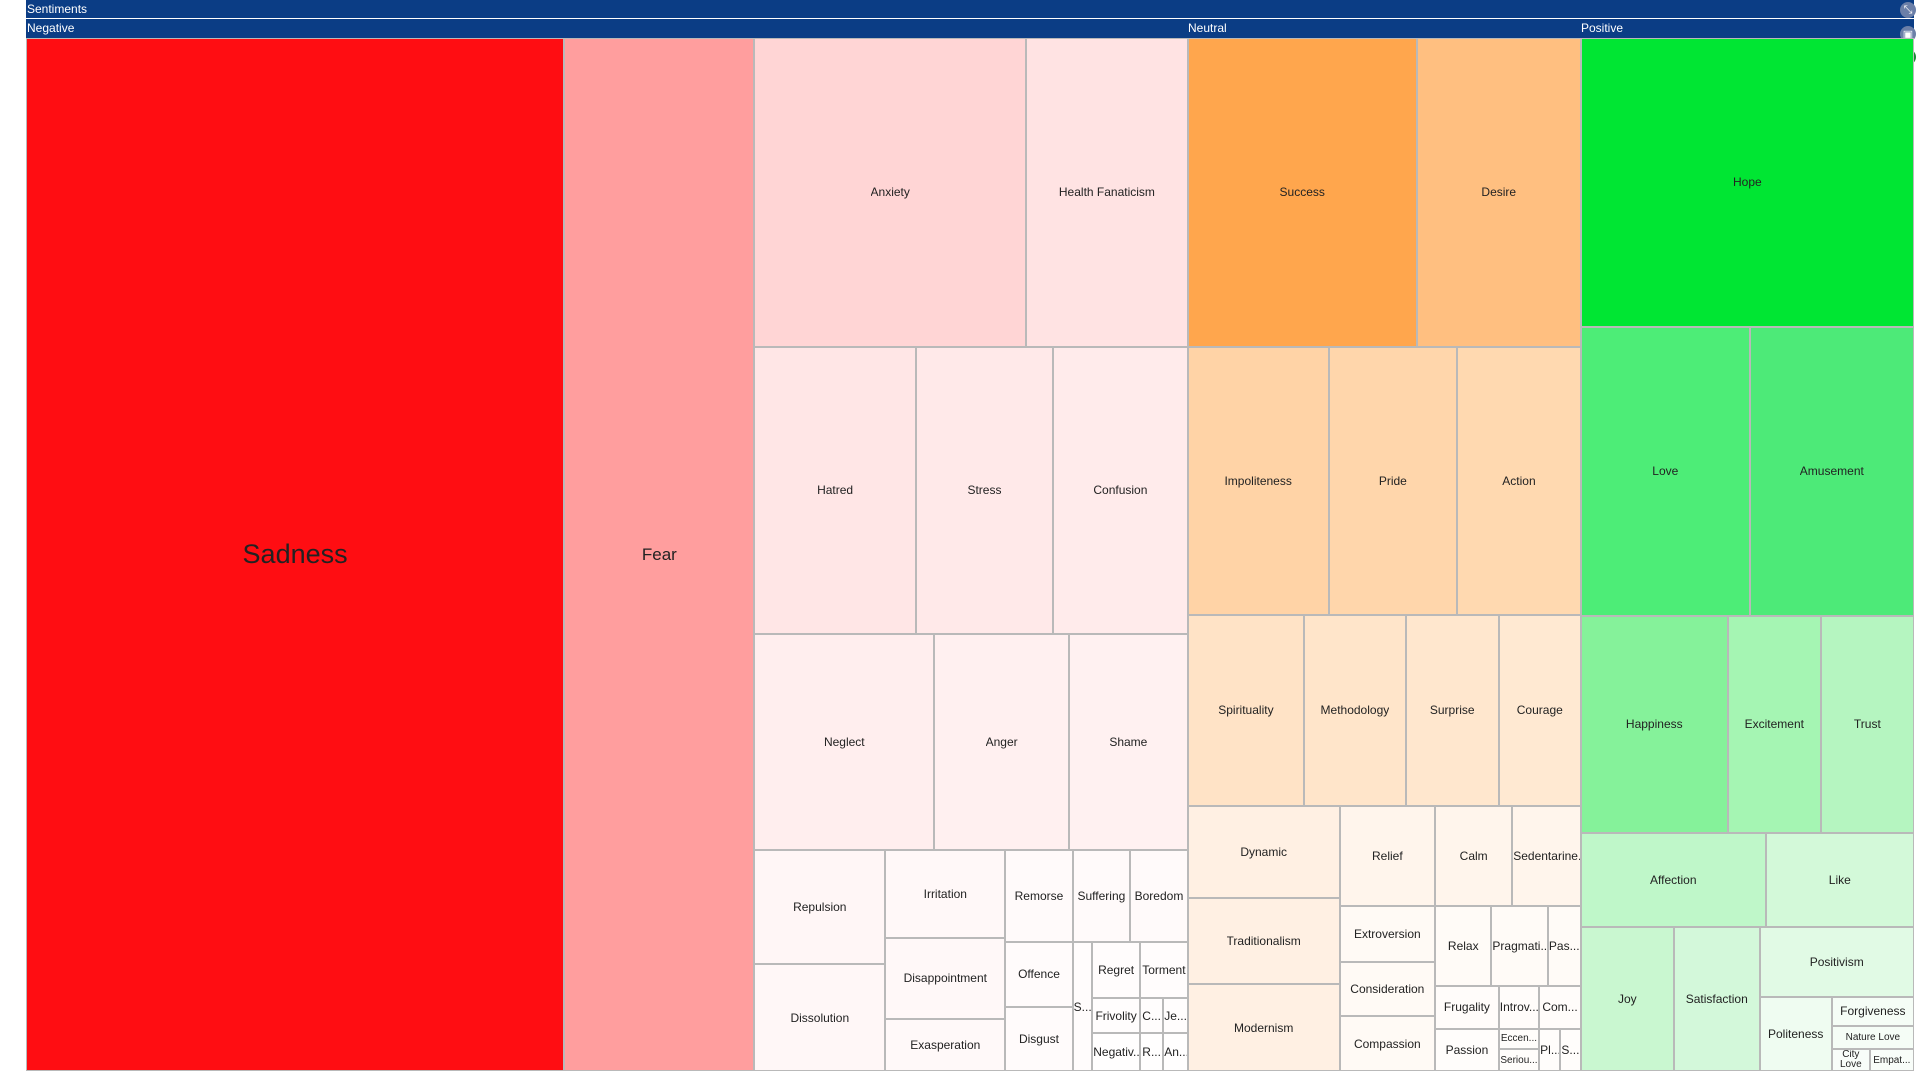  I want to click on treemap-tile-positive: Joy, so click(1627, 999).